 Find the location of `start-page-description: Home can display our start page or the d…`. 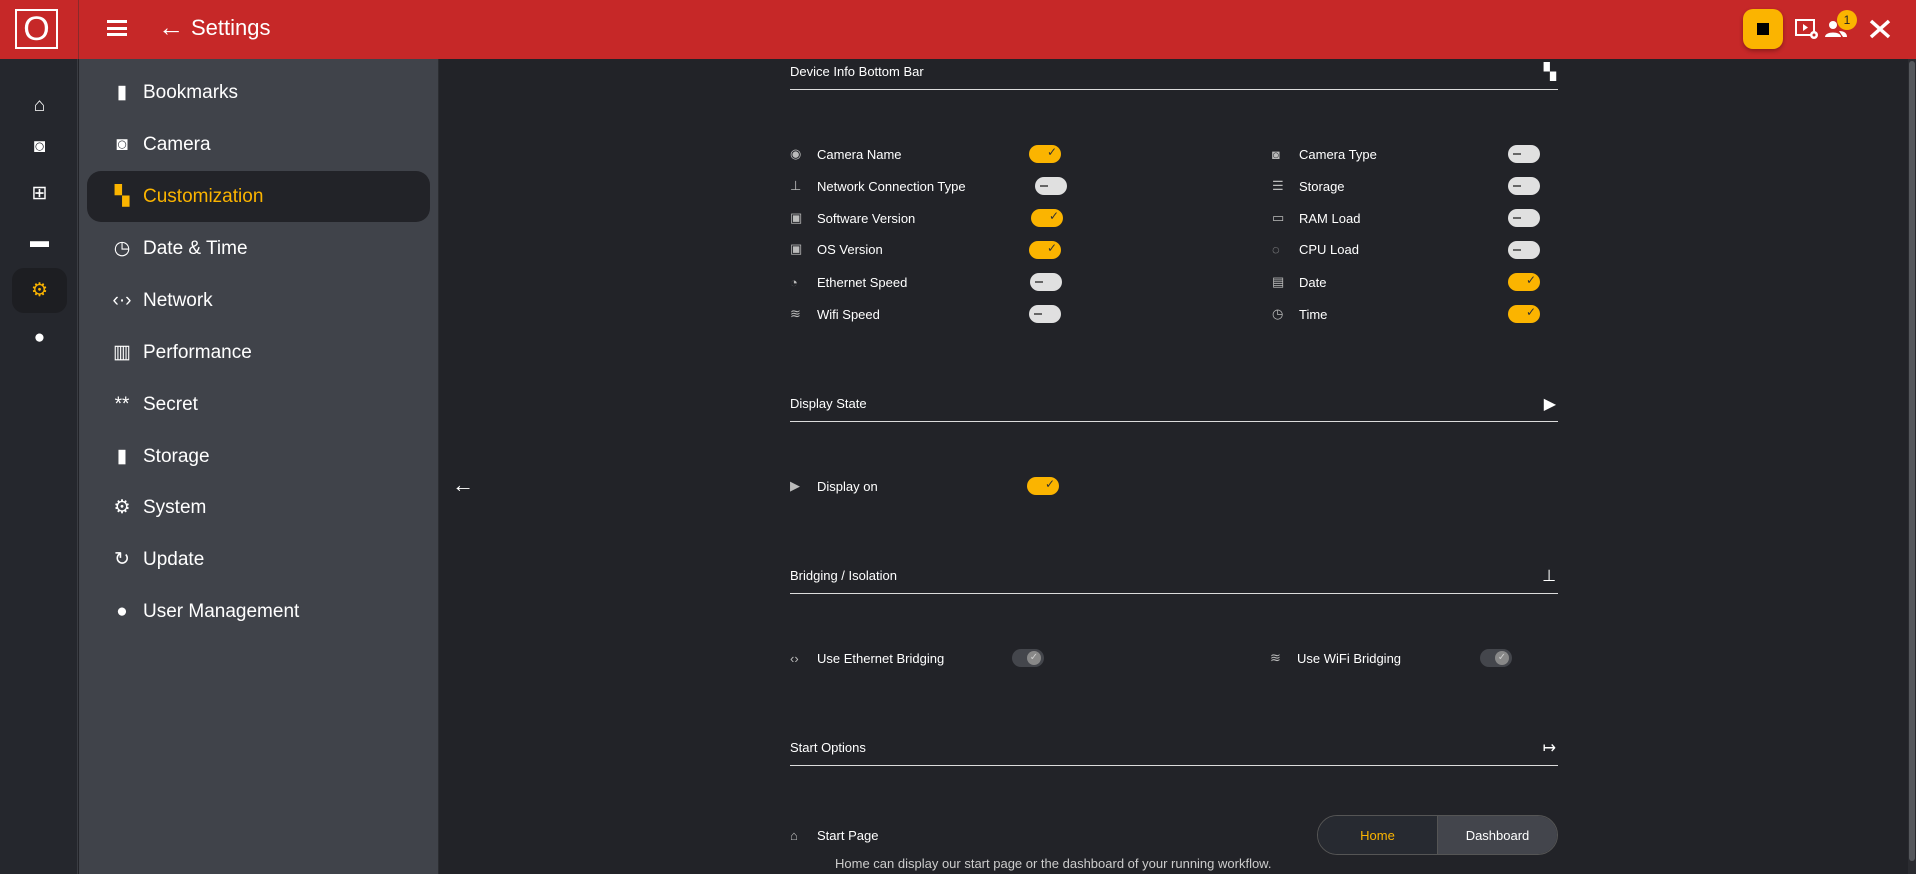

start-page-description: Home can display our start page or the d… is located at coordinates (1053, 863).